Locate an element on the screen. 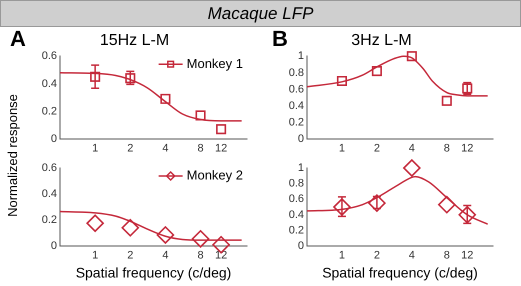 The width and height of the screenshot is (521, 286). legend-label: Monkey 2 is located at coordinates (215, 175).